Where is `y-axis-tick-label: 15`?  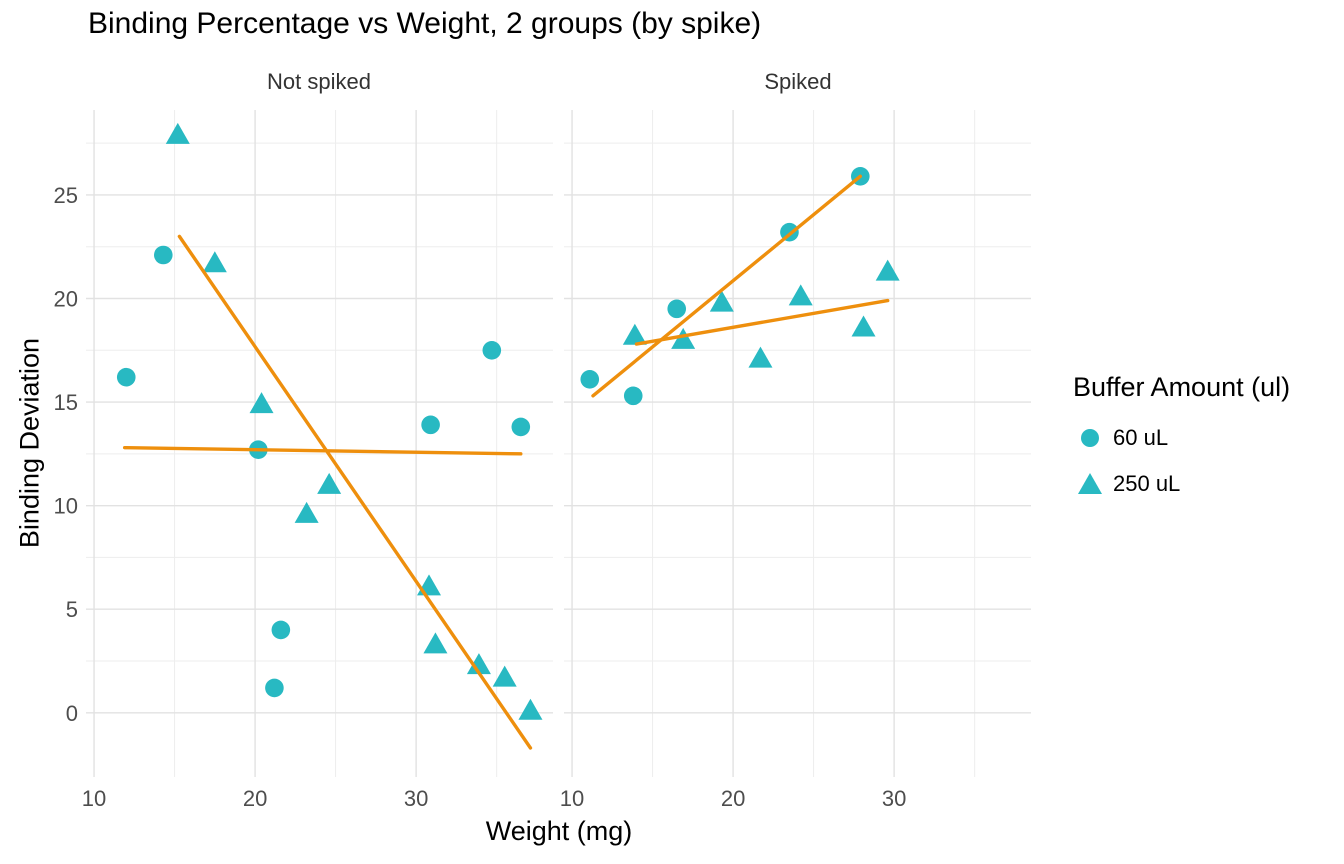 y-axis-tick-label: 15 is located at coordinates (66, 402).